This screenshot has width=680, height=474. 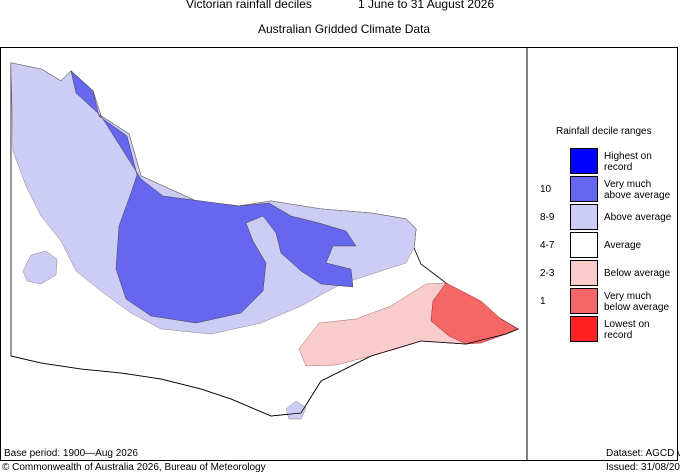 I want to click on region-above-average-west, so click(x=40, y=267).